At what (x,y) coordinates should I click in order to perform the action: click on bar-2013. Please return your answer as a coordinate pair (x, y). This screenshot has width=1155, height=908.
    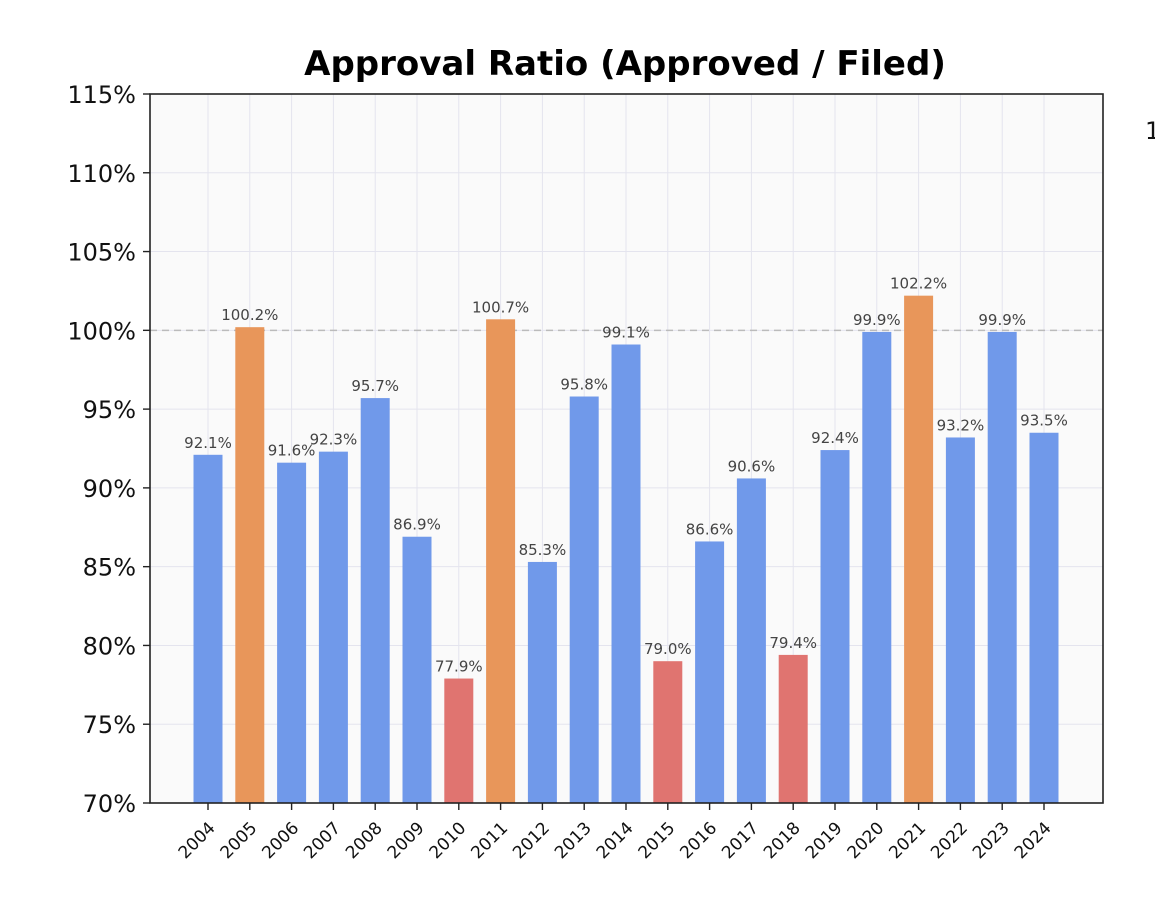
    Looking at the image, I should click on (584, 599).